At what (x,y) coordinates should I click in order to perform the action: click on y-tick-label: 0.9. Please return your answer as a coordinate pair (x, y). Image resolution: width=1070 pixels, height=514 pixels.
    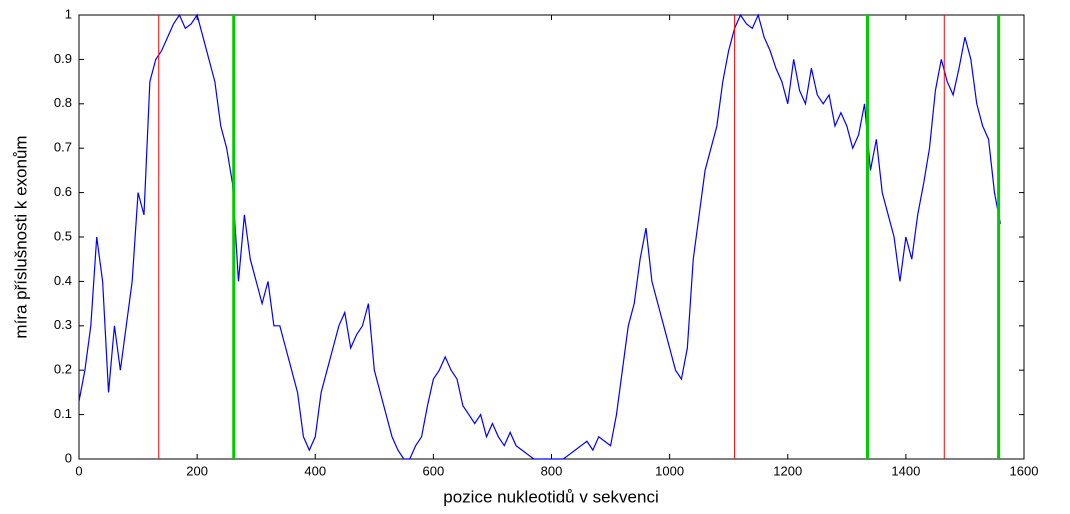
    Looking at the image, I should click on (63, 58).